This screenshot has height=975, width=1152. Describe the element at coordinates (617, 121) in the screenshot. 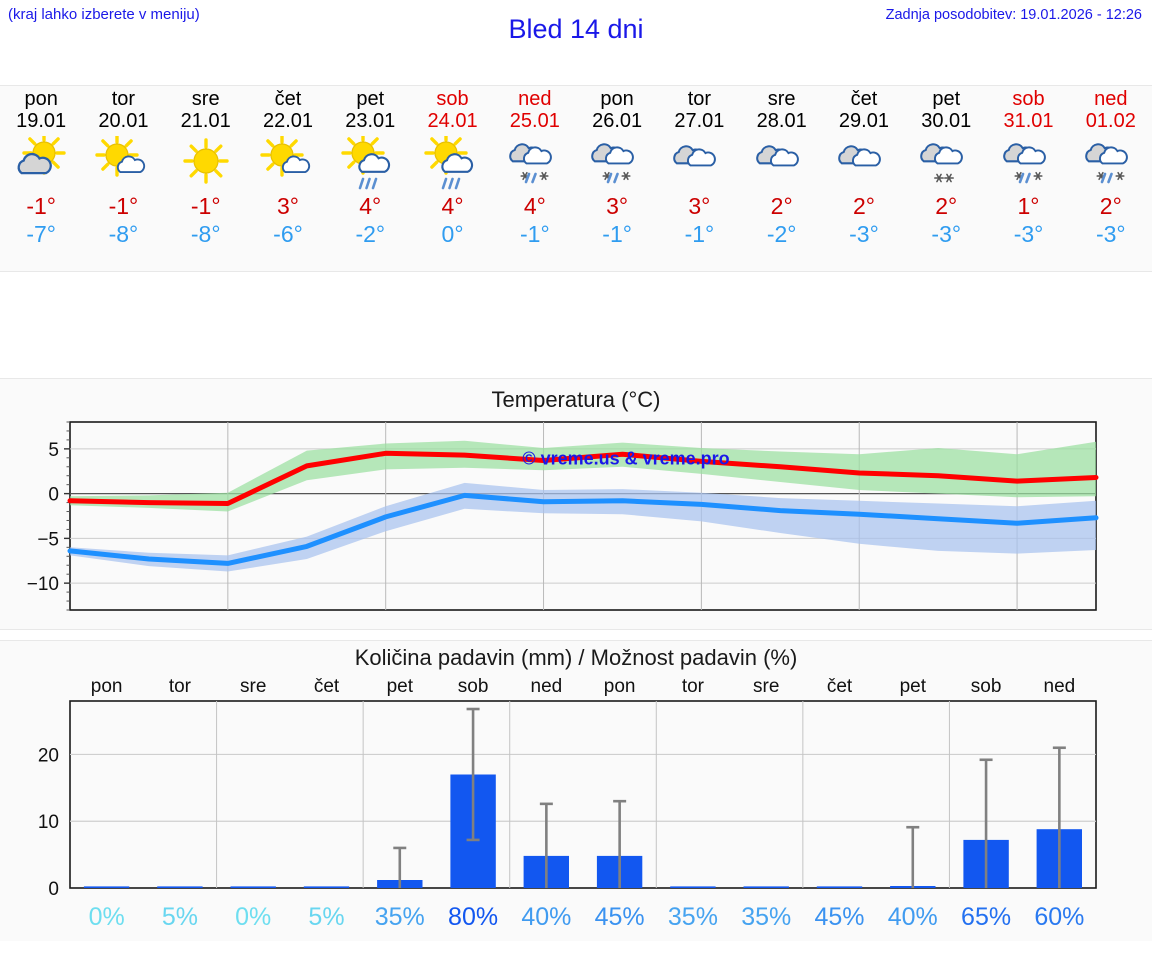

I see `day-date: 26.01` at that location.